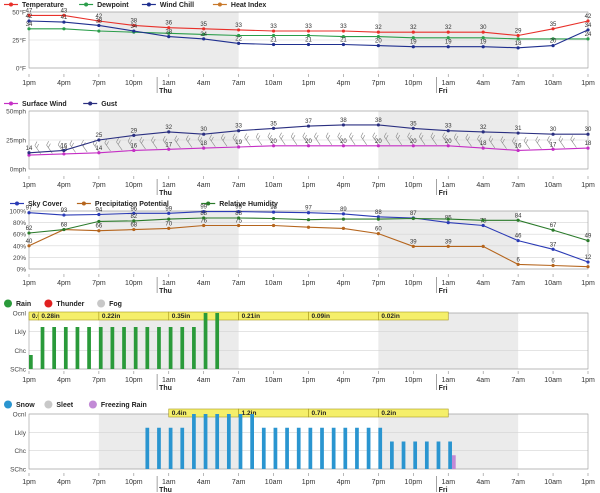  What do you see at coordinates (238, 222) in the screenshot?
I see `data-label: 75` at bounding box center [238, 222].